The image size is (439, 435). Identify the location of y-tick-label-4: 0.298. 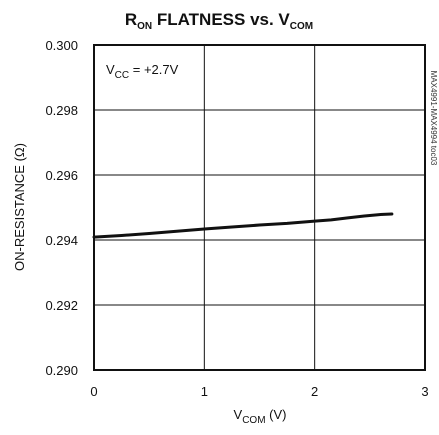
(61, 110).